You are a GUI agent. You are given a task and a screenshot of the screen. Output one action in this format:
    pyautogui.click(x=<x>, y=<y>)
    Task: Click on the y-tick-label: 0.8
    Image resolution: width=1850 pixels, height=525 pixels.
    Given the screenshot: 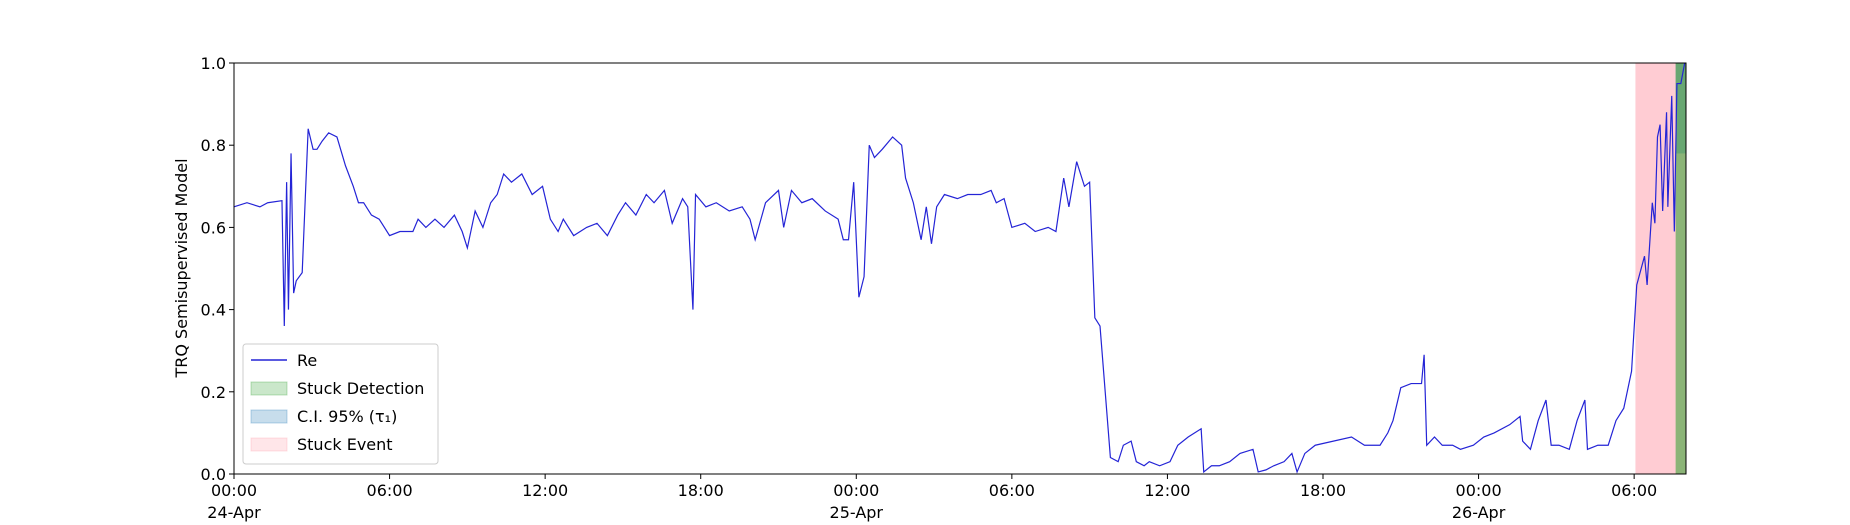 What is the action you would take?
    pyautogui.click(x=213, y=145)
    